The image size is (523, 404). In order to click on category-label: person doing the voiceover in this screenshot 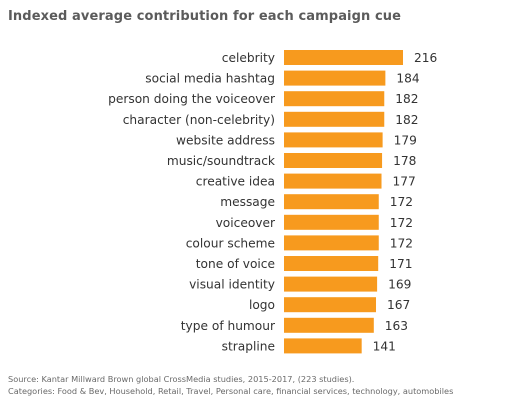, I will do `click(192, 99)`.